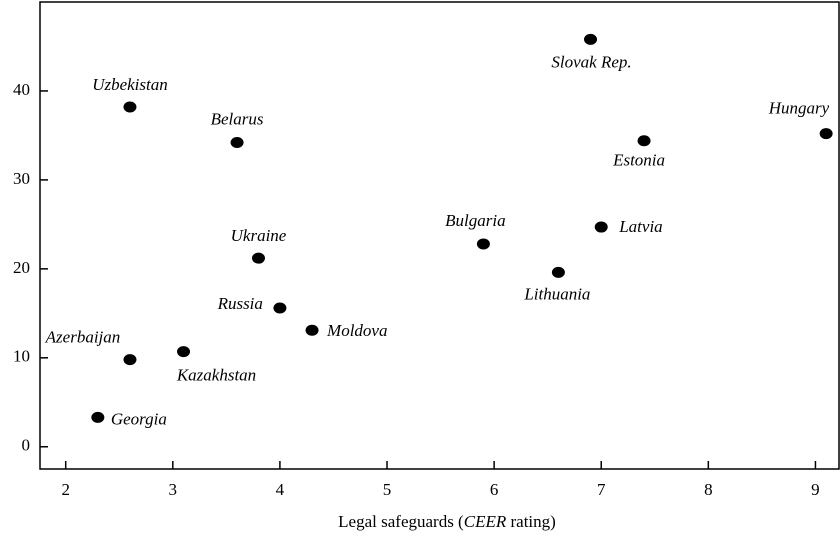  What do you see at coordinates (21, 89) in the screenshot?
I see `y-tick-label: 40` at bounding box center [21, 89].